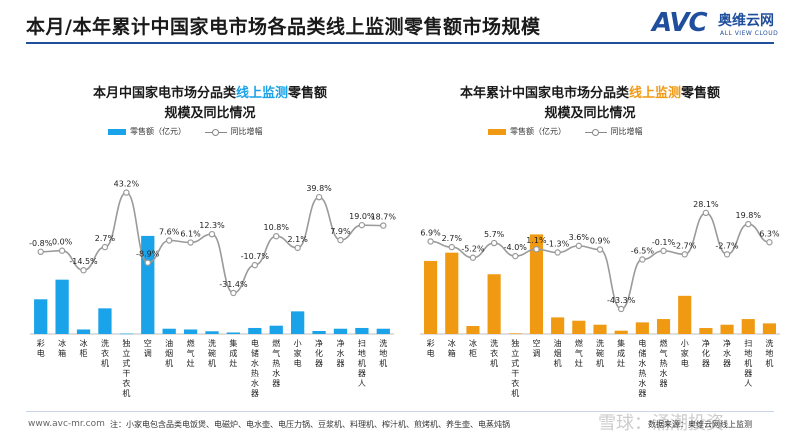  I want to click on left-category-label: 空调, so click(148, 348).